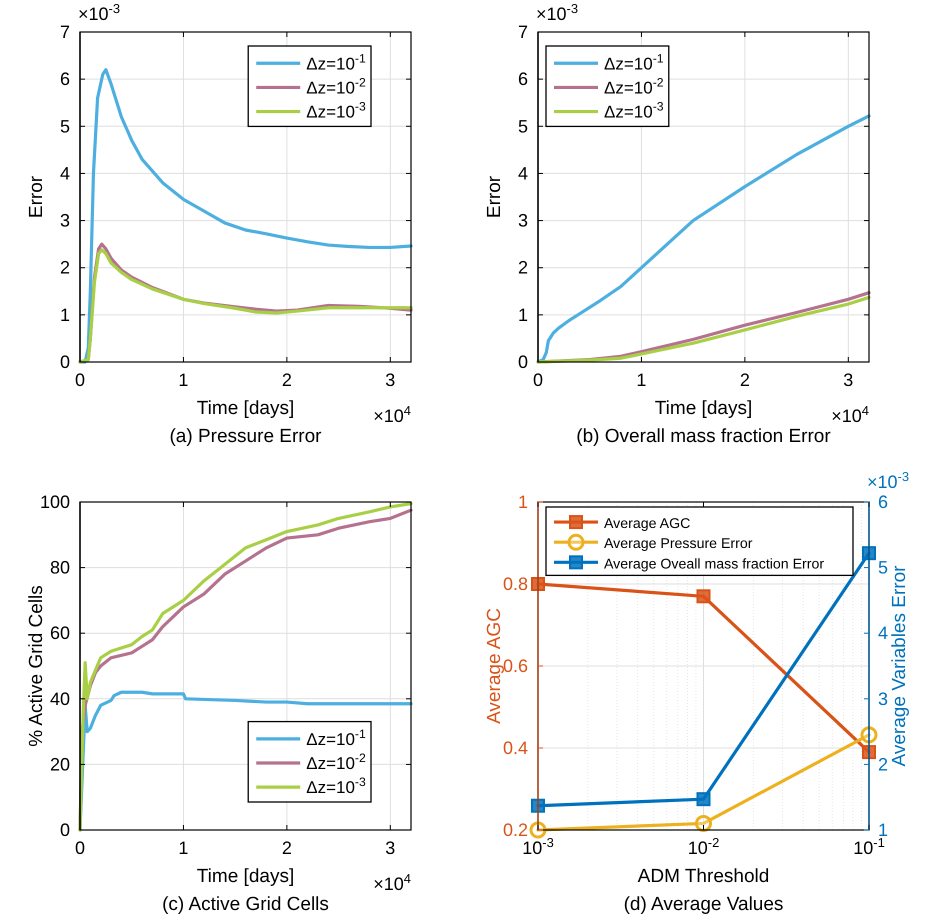 This screenshot has height=924, width=928. I want to click on y-tick-label: 40, so click(60, 698).